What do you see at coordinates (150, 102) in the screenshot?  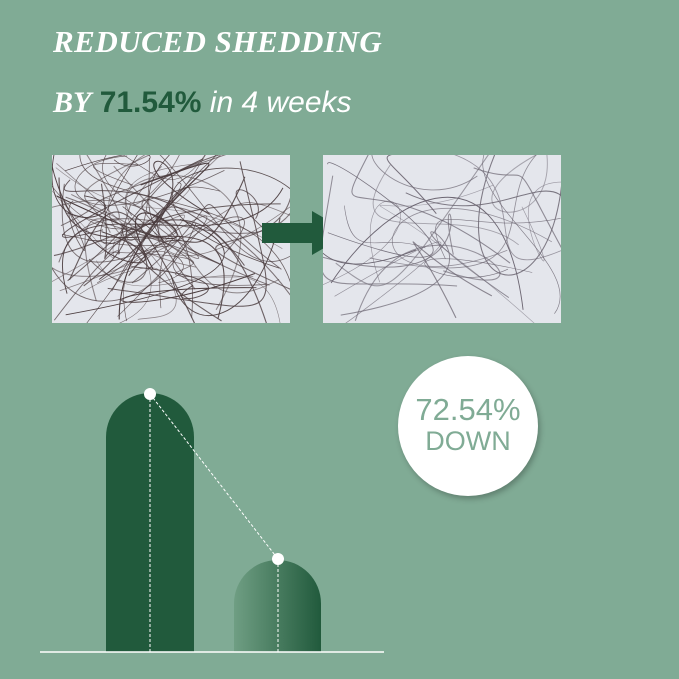 I see `subtitle-value: 71.54%` at bounding box center [150, 102].